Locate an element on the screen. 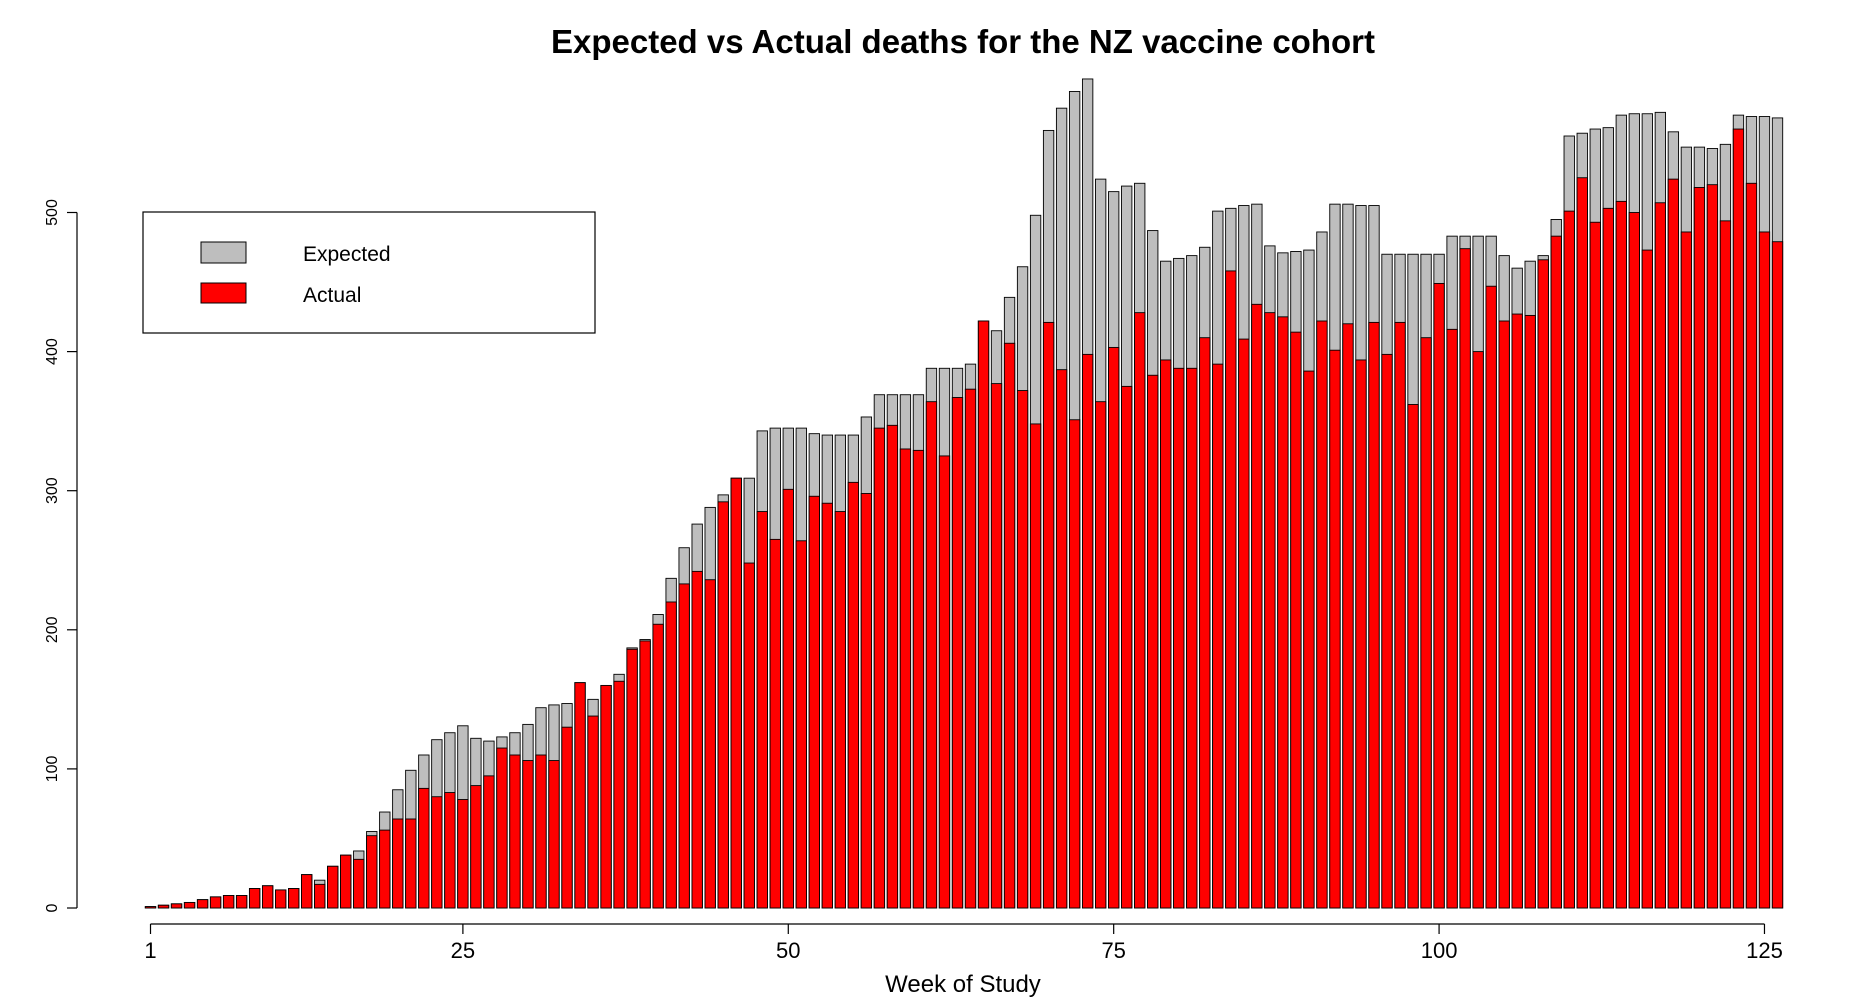 The height and width of the screenshot is (1004, 1868). legend-box is located at coordinates (369, 272).